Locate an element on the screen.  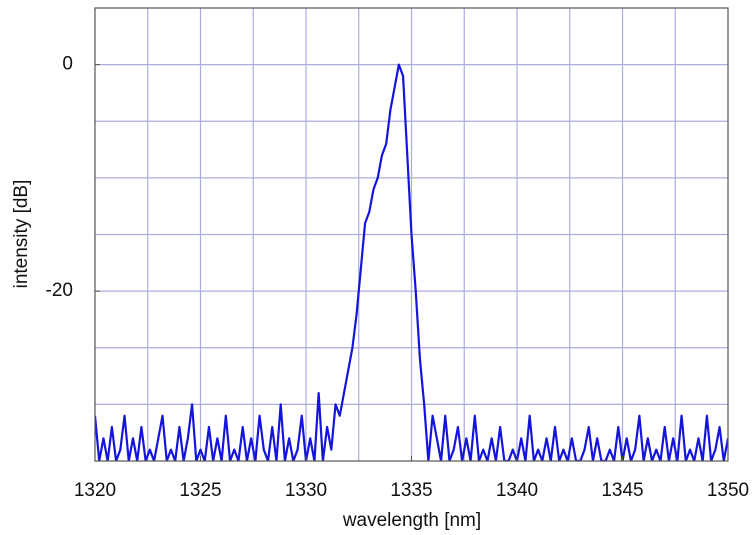
y-tick-label: -20 is located at coordinates (59, 290).